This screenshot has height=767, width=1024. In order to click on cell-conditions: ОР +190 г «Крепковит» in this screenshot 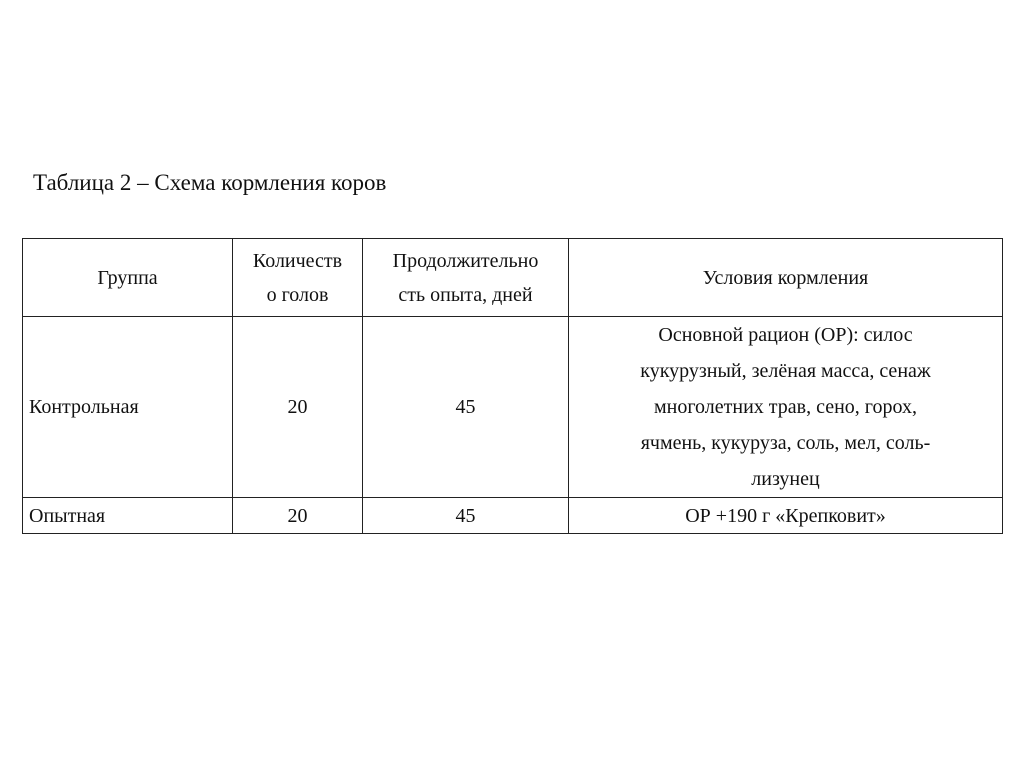, I will do `click(785, 515)`.